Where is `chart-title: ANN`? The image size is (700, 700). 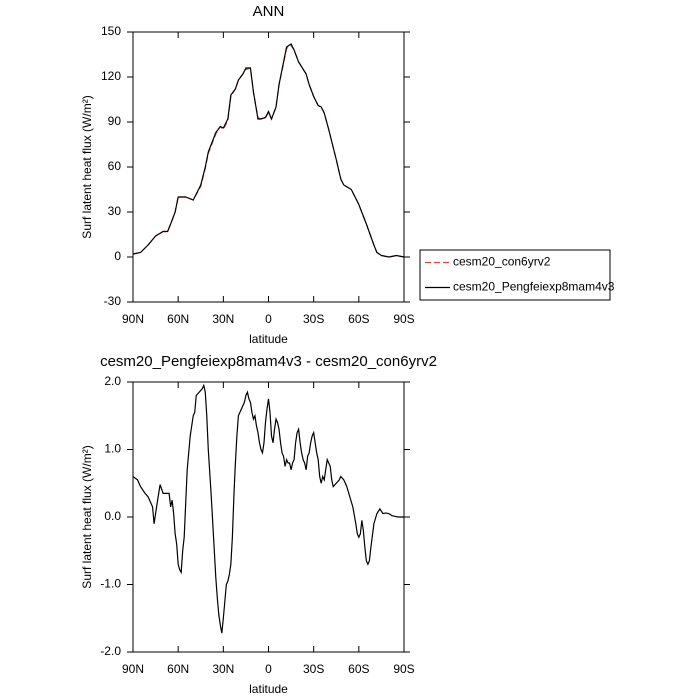 chart-title: ANN is located at coordinates (269, 11).